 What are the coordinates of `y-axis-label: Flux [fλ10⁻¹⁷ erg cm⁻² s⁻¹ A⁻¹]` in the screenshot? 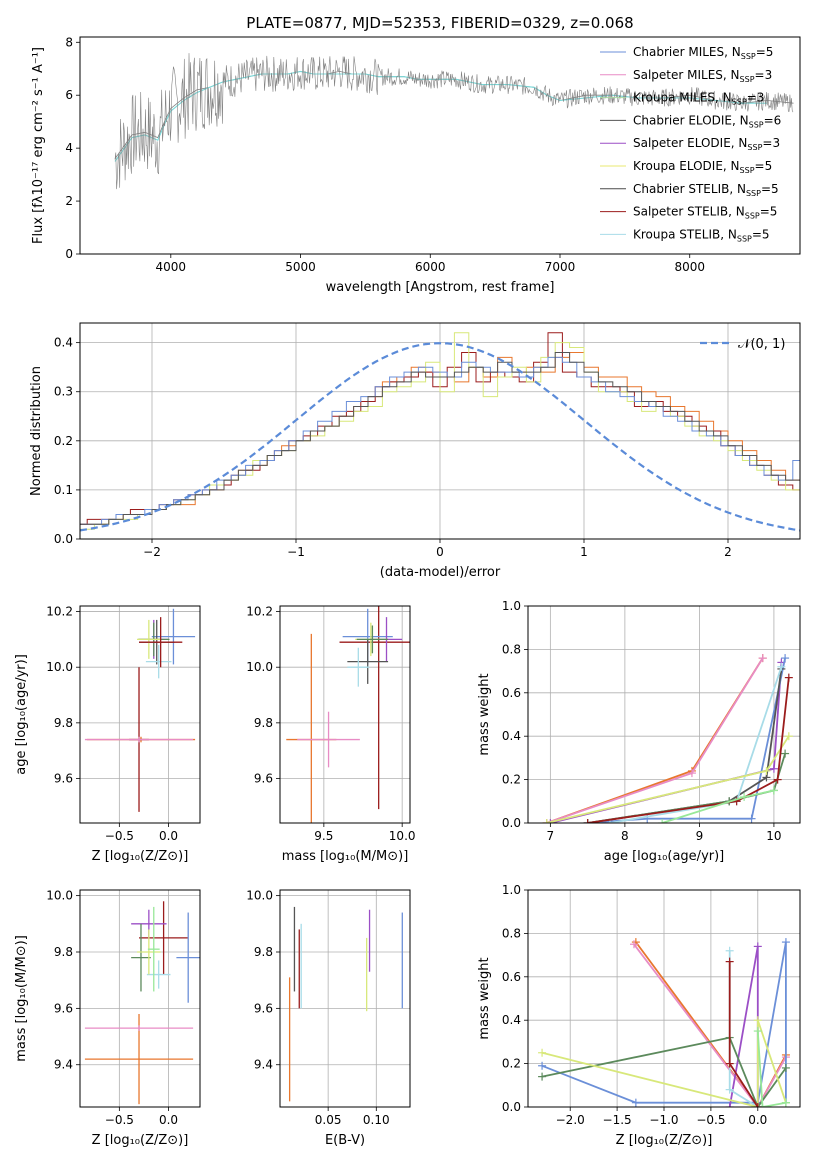 It's located at (38, 145).